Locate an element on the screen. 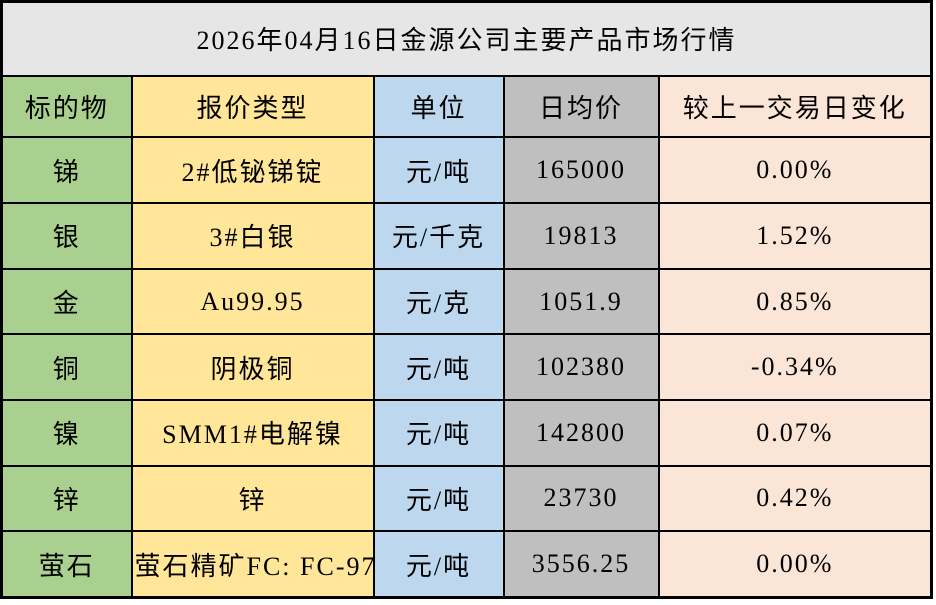 The height and width of the screenshot is (605, 936). table-row: 金 Au99.95 元/克 1051.9 0.85% is located at coordinates (466, 301).